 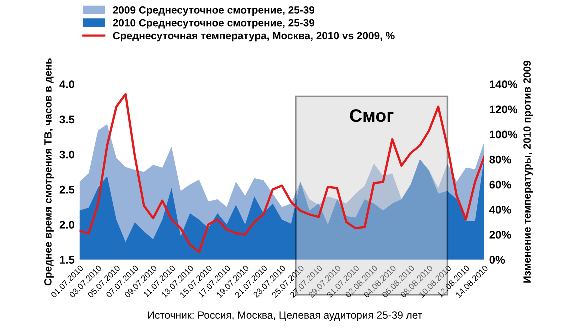 What do you see at coordinates (214, 11) in the screenshot?
I see `legend-label: 2009 Среднесуточное смотрение, 25-39` at bounding box center [214, 11].